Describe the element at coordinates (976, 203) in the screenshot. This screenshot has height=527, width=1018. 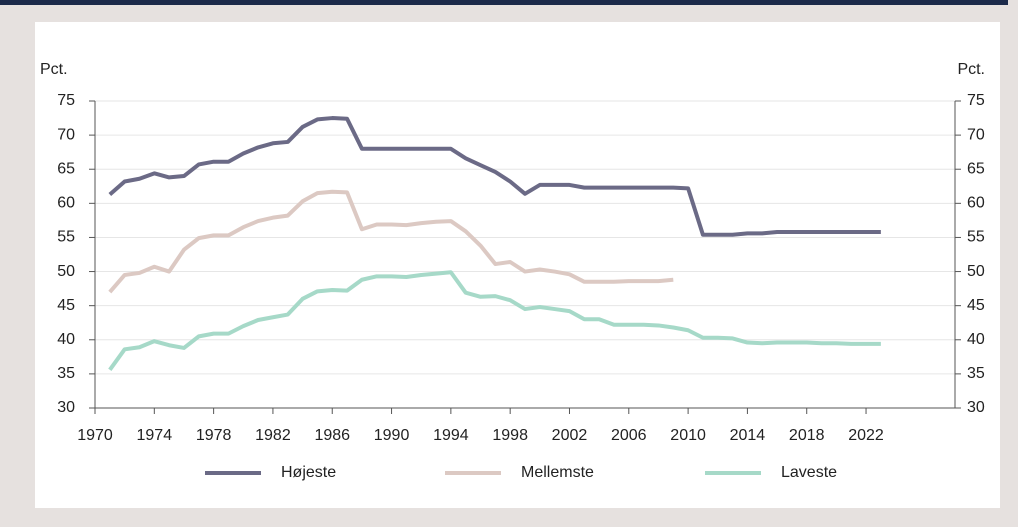
I see `y2-tick-label: 60` at that location.